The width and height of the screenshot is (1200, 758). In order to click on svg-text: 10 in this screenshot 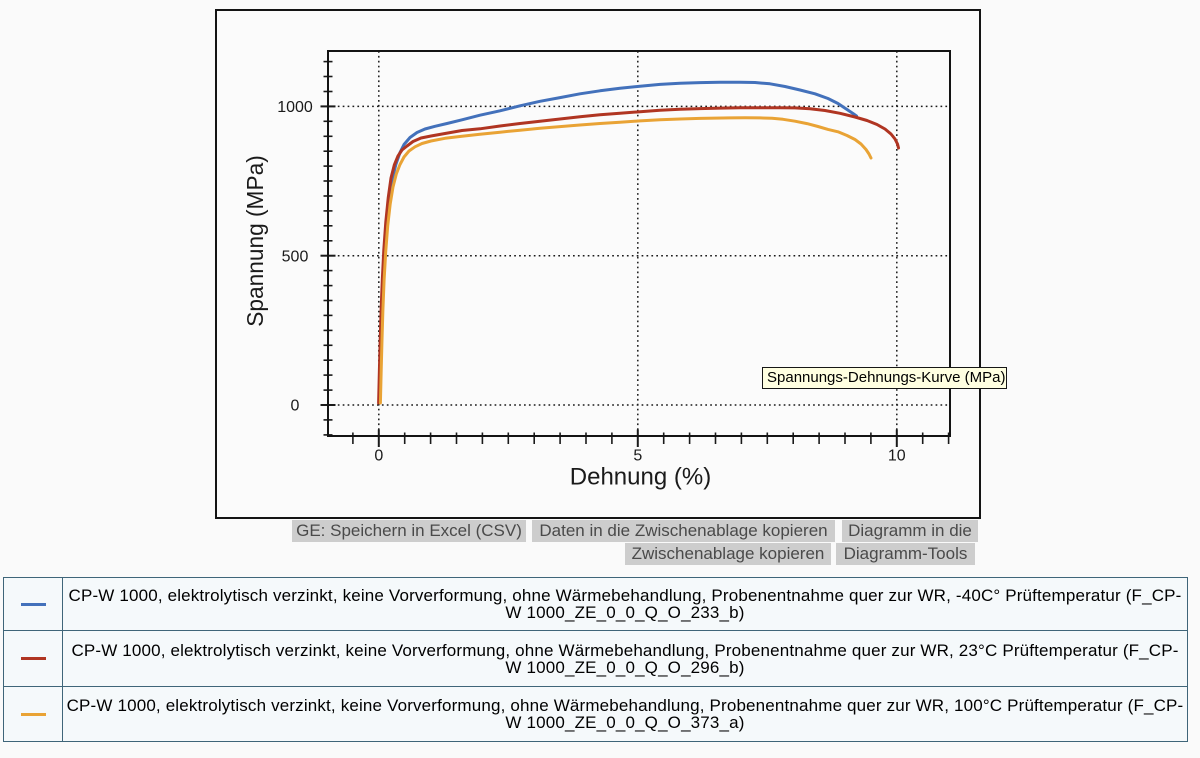, I will do `click(897, 456)`.